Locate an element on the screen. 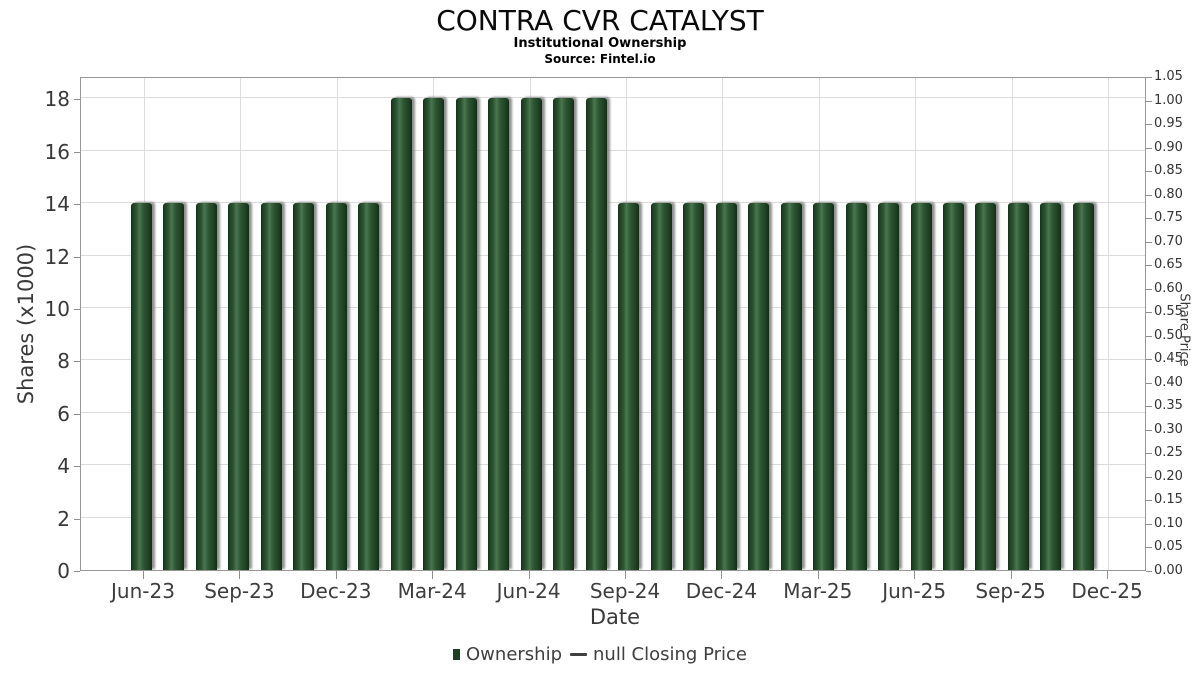  x-tick-label: Jun-23 is located at coordinates (143, 591).